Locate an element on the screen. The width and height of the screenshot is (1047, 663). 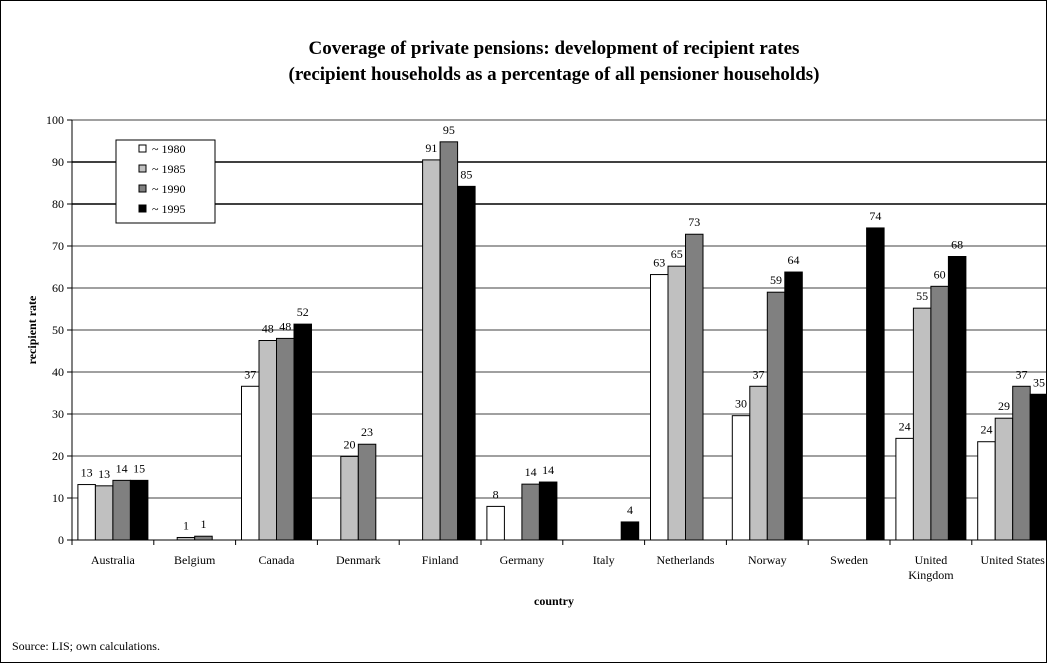
source-note: Source: LIS; own calculations. is located at coordinates (86, 646).